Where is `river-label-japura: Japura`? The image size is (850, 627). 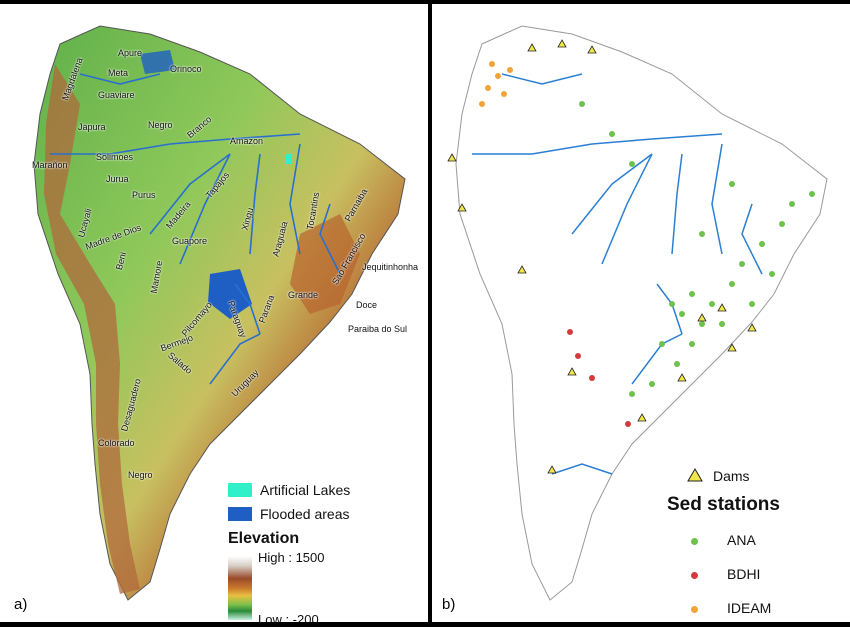 river-label-japura: Japura is located at coordinates (92, 127).